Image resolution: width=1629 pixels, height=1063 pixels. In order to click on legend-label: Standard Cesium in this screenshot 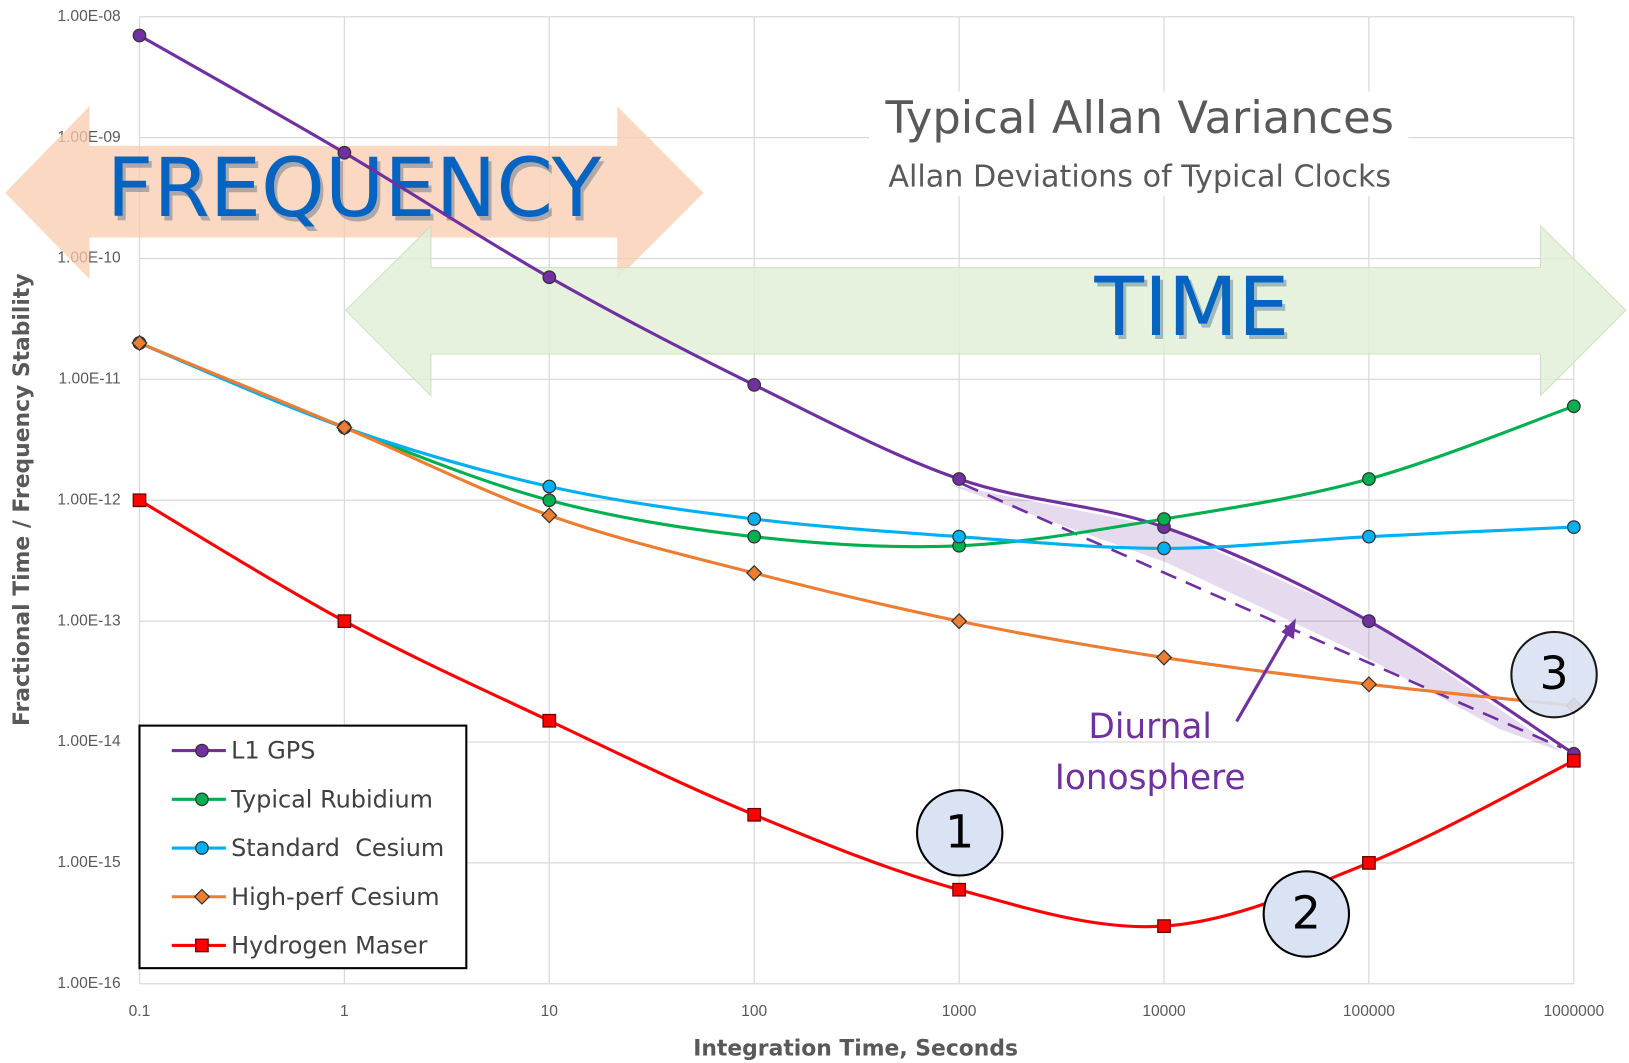, I will do `click(337, 848)`.